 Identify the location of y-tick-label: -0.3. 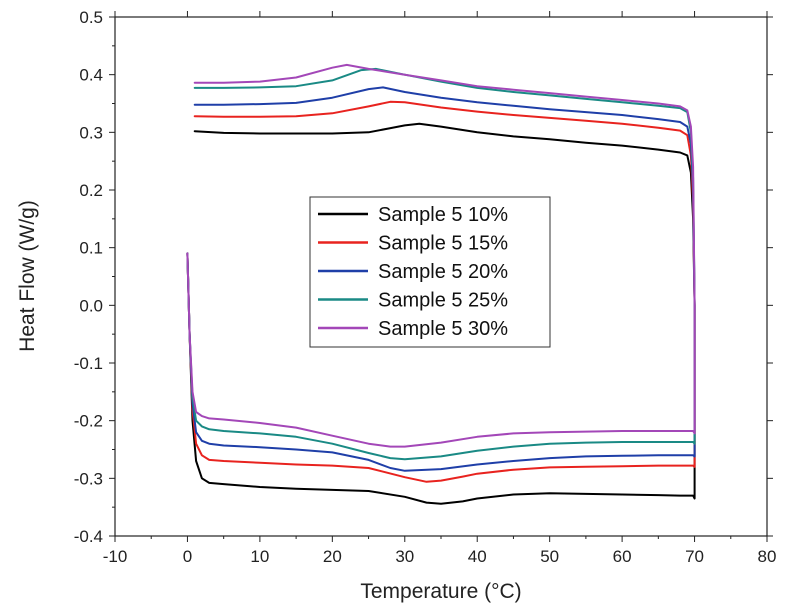
(88, 478).